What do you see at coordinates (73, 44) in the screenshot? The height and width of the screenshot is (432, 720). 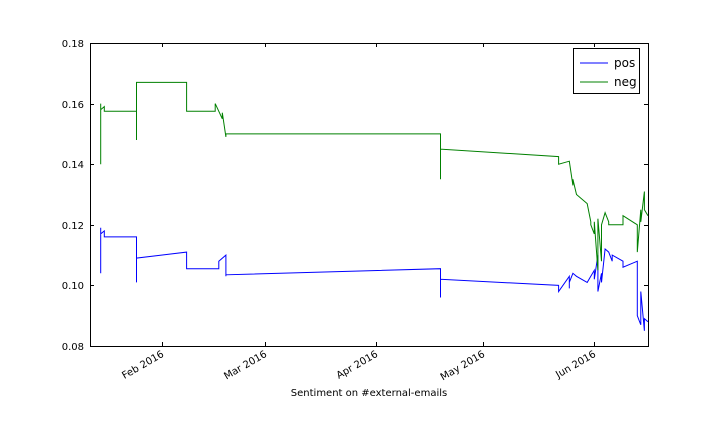 I see `y-tick-label: 0.18` at bounding box center [73, 44].